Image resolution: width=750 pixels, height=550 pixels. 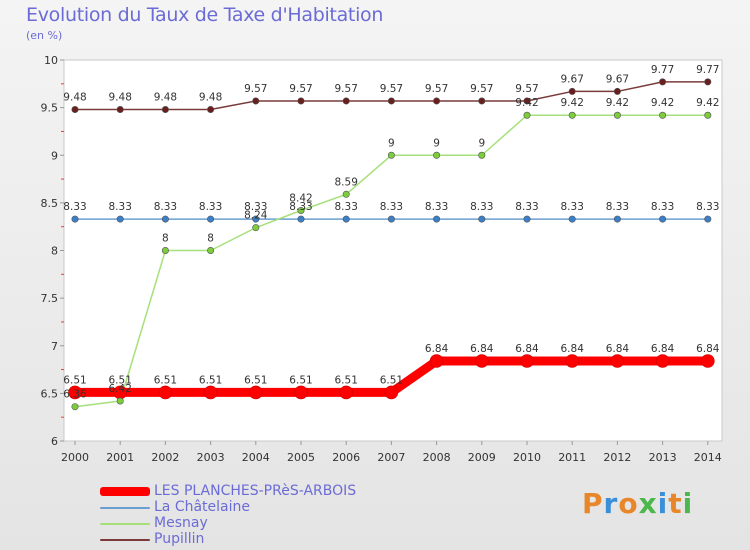 I want to click on data-label: 8, so click(x=210, y=239).